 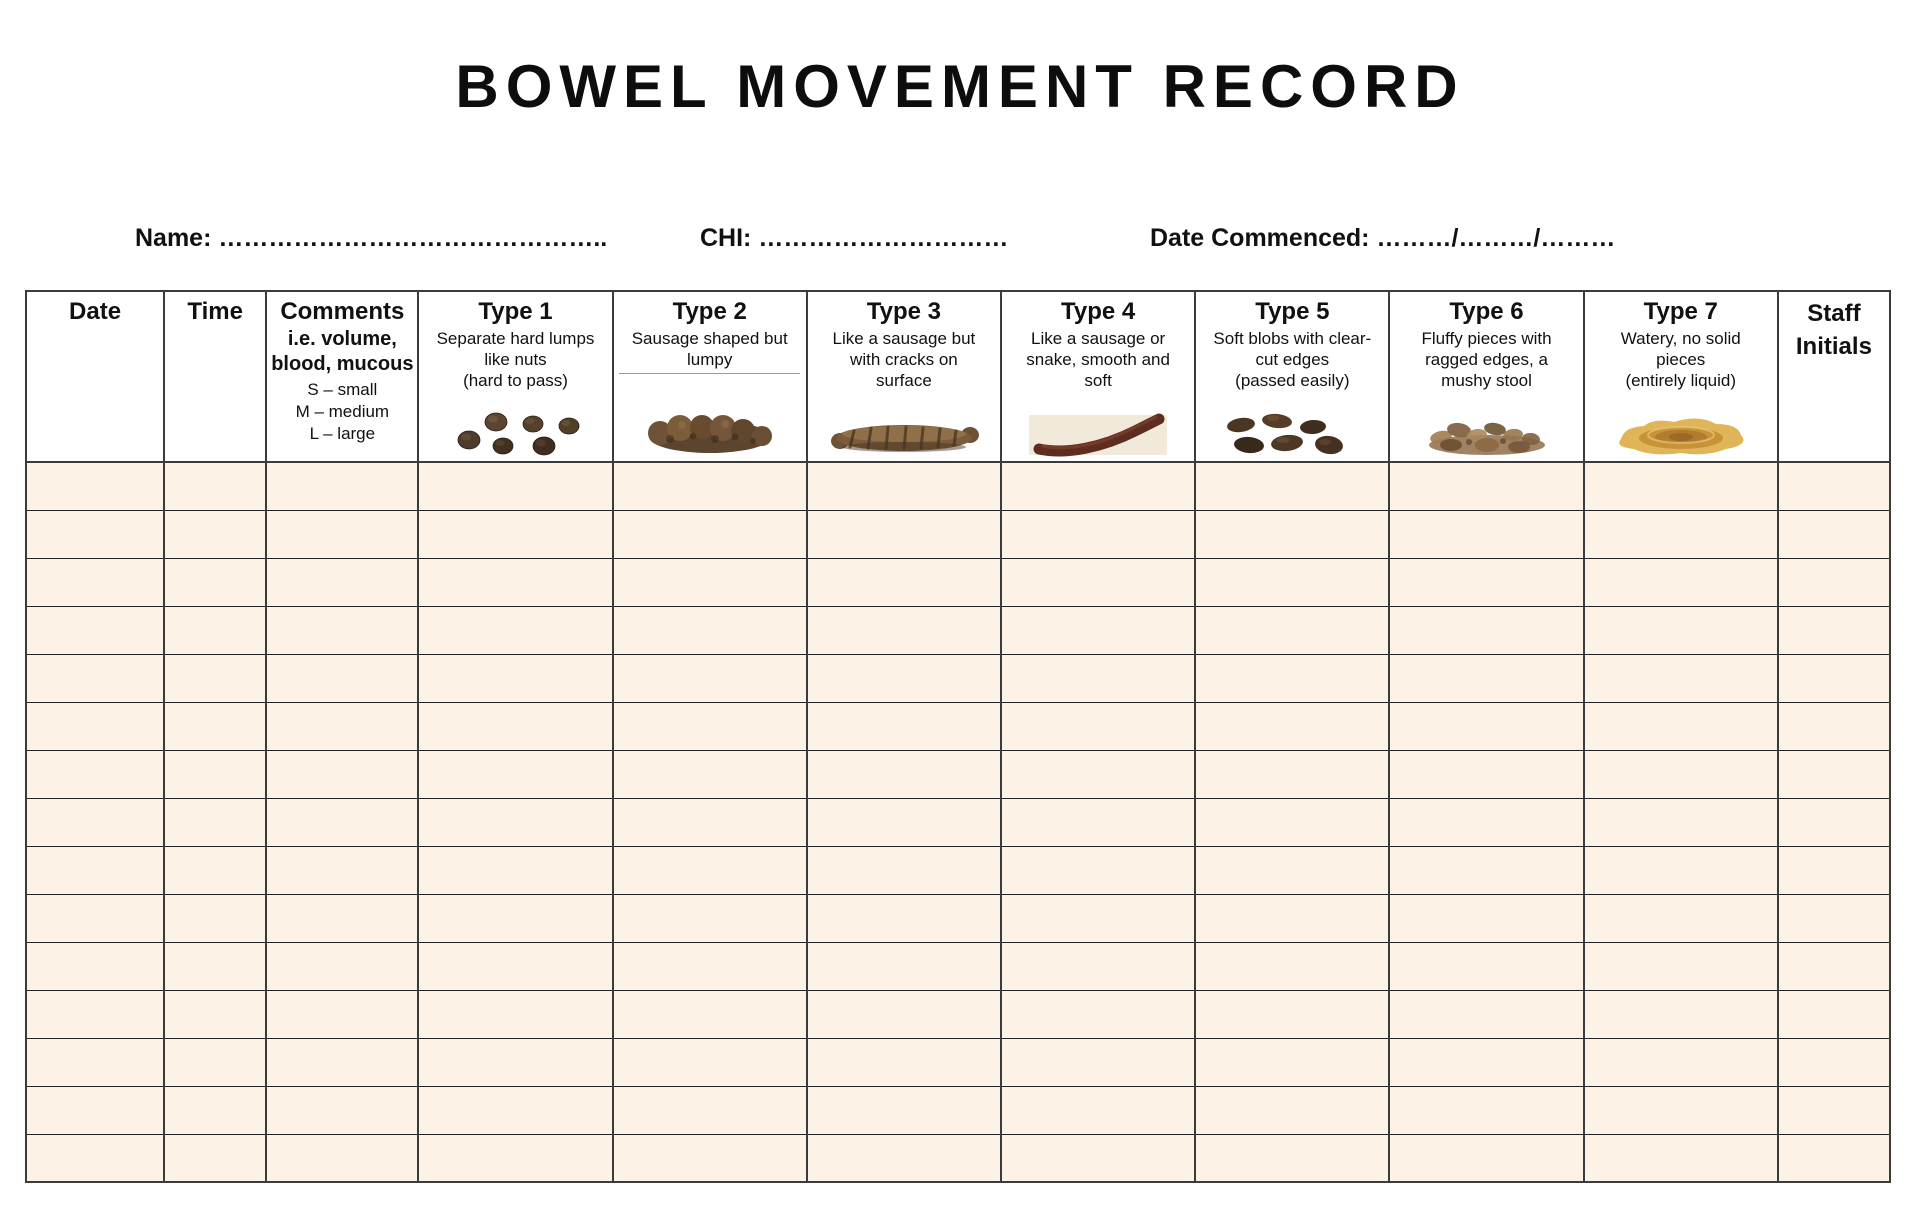 I want to click on divider-line, so click(x=710, y=373).